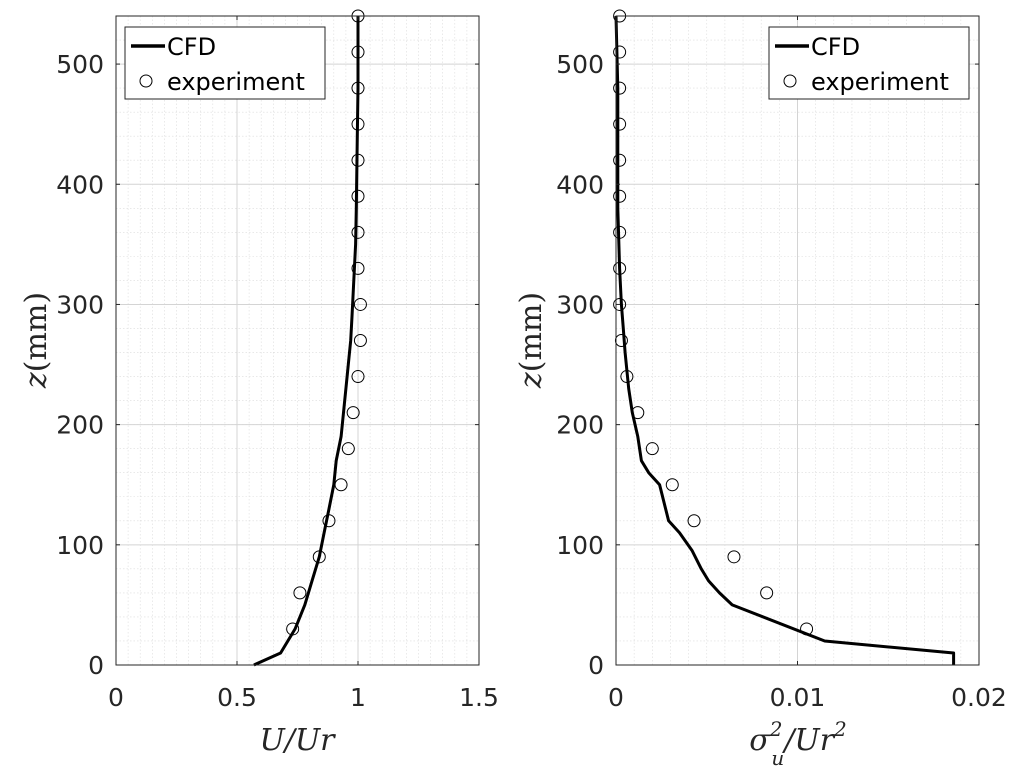  I want to click on x-axis-label: σ2 u/Ur2, so click(798, 743).